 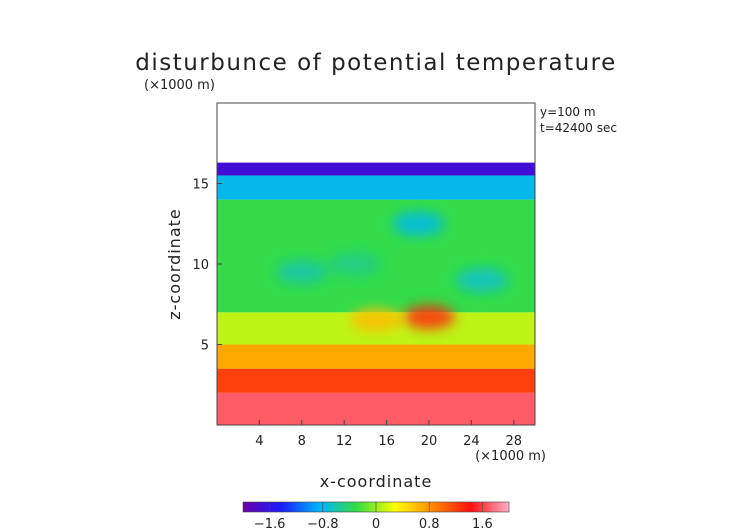 What do you see at coordinates (302, 441) in the screenshot?
I see `x-tick-label: 8` at bounding box center [302, 441].